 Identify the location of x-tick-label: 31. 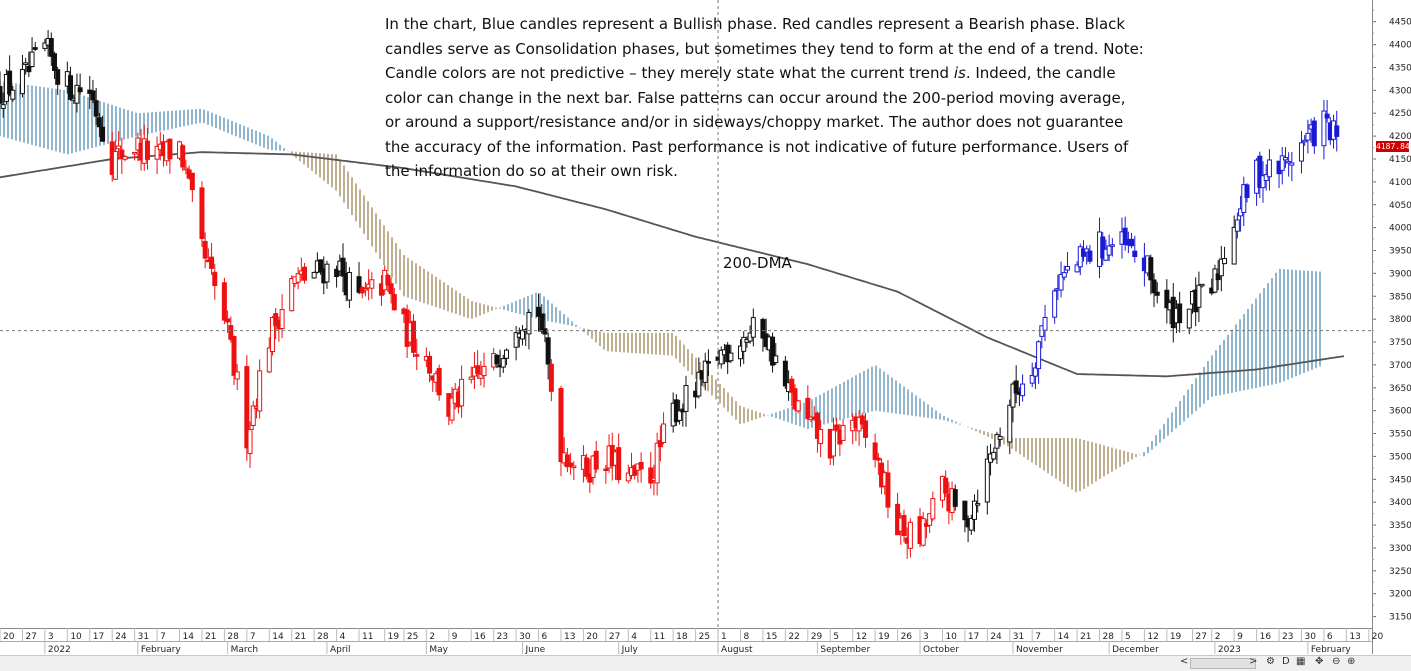
(1018, 637).